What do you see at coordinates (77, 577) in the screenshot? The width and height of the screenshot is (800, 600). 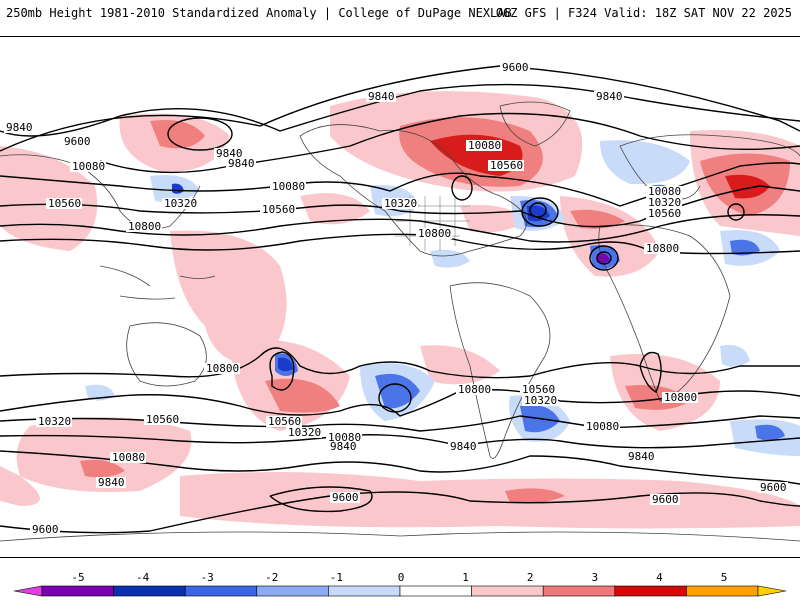 I see `colorbar-tick-label: -5` at bounding box center [77, 577].